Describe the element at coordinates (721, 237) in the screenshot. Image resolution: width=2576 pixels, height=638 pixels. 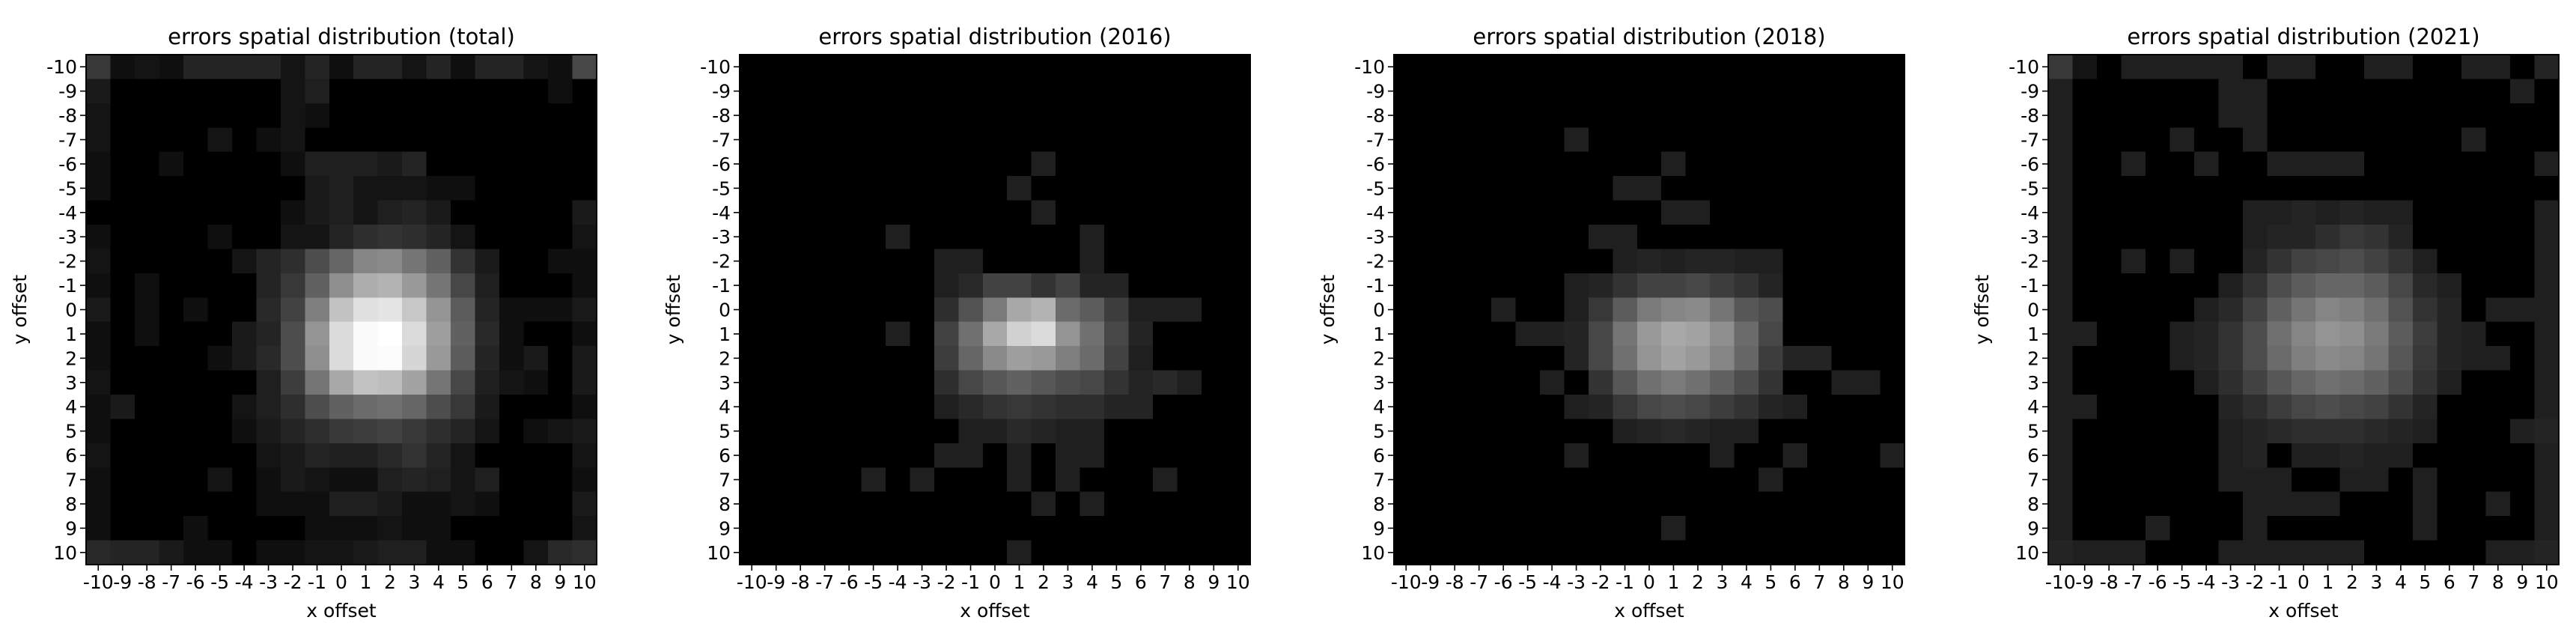
I see `y-tick-label: -3` at that location.